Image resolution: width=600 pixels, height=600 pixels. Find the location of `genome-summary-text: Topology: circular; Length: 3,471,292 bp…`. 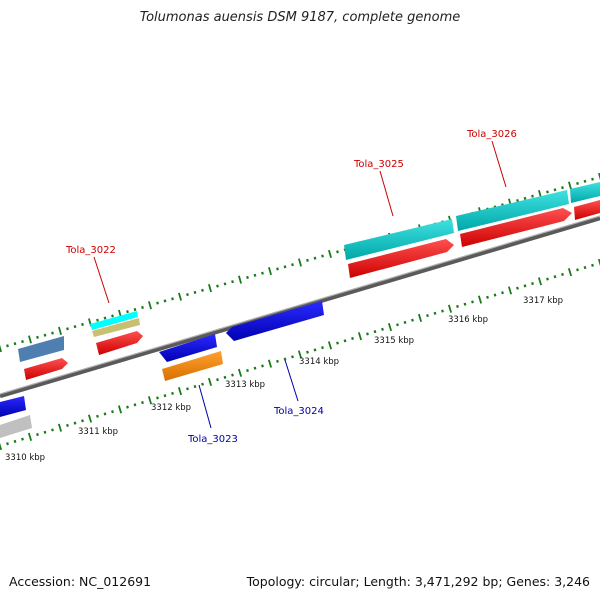

genome-summary-text: Topology: circular; Length: 3,471,292 bp… is located at coordinates (418, 581).